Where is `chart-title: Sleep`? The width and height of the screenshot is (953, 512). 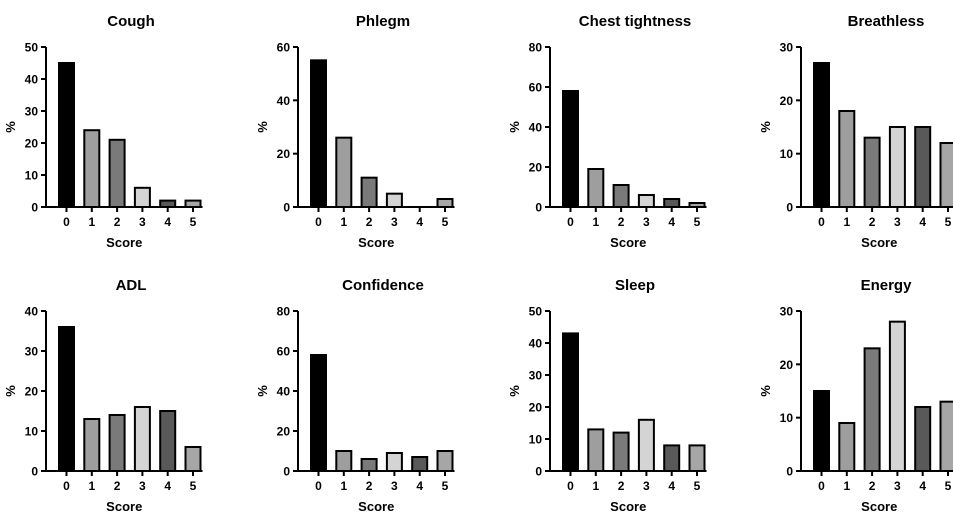 chart-title: Sleep is located at coordinates (635, 285).